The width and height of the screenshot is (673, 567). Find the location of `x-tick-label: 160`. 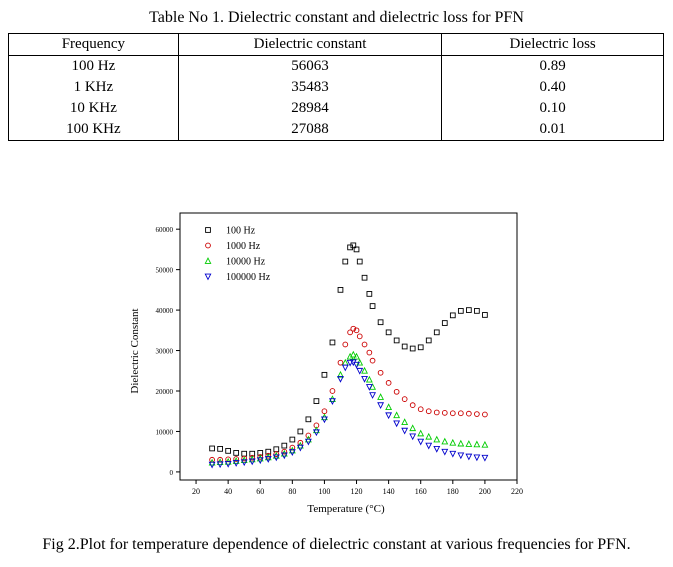

x-tick-label: 160 is located at coordinates (421, 491).